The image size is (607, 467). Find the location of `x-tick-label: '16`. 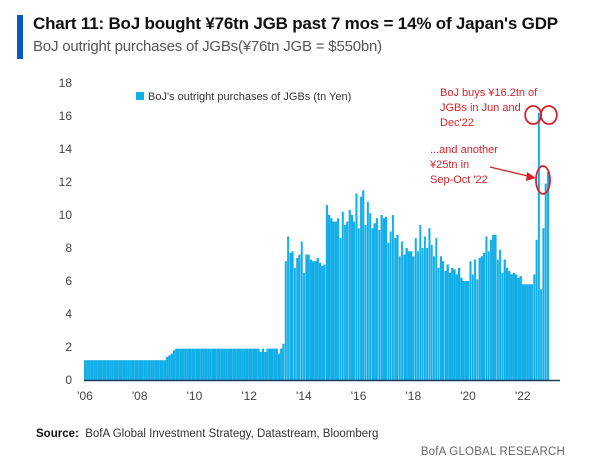

x-tick-label: '16 is located at coordinates (359, 396).